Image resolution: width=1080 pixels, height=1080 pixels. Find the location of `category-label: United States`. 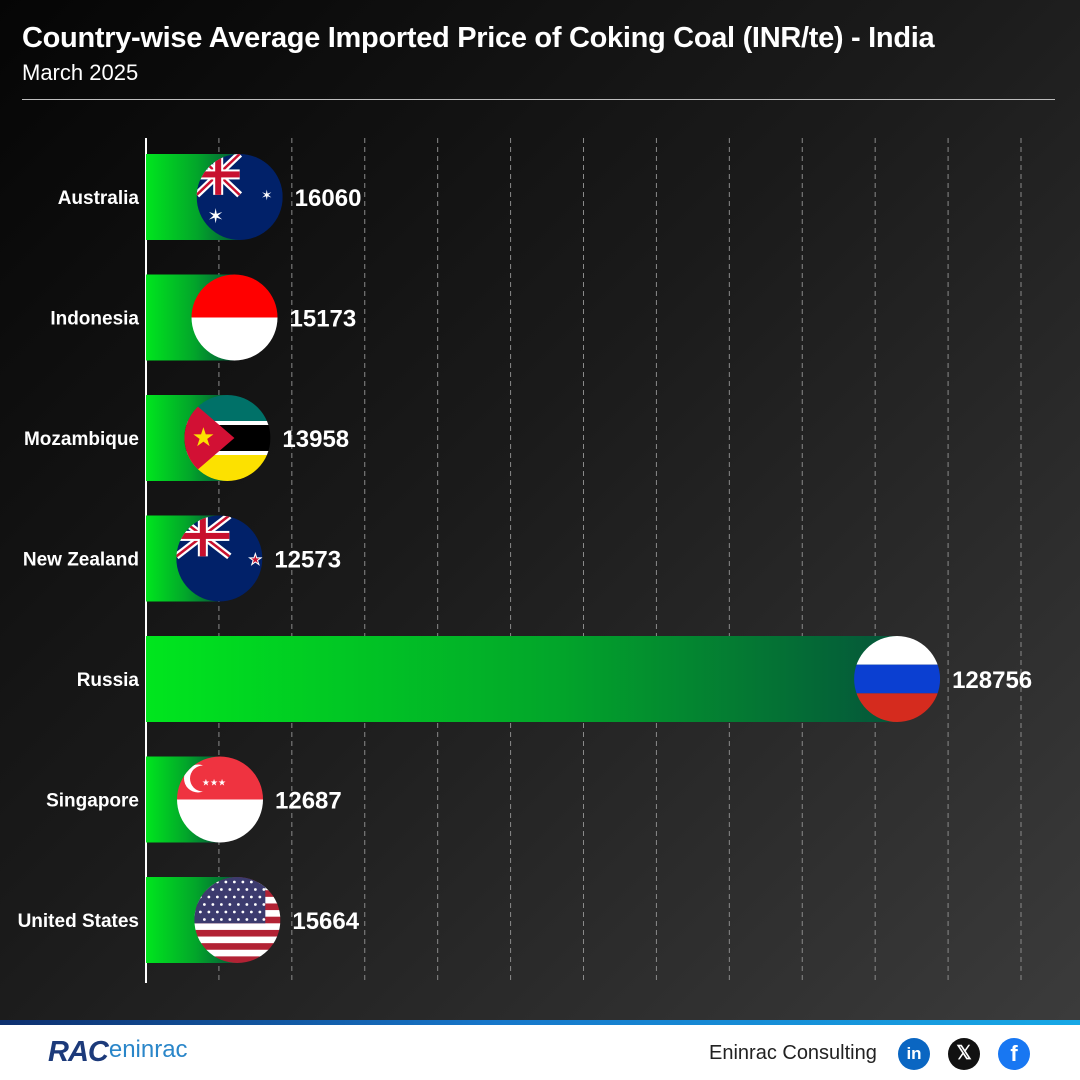

category-label: United States is located at coordinates (78, 921).